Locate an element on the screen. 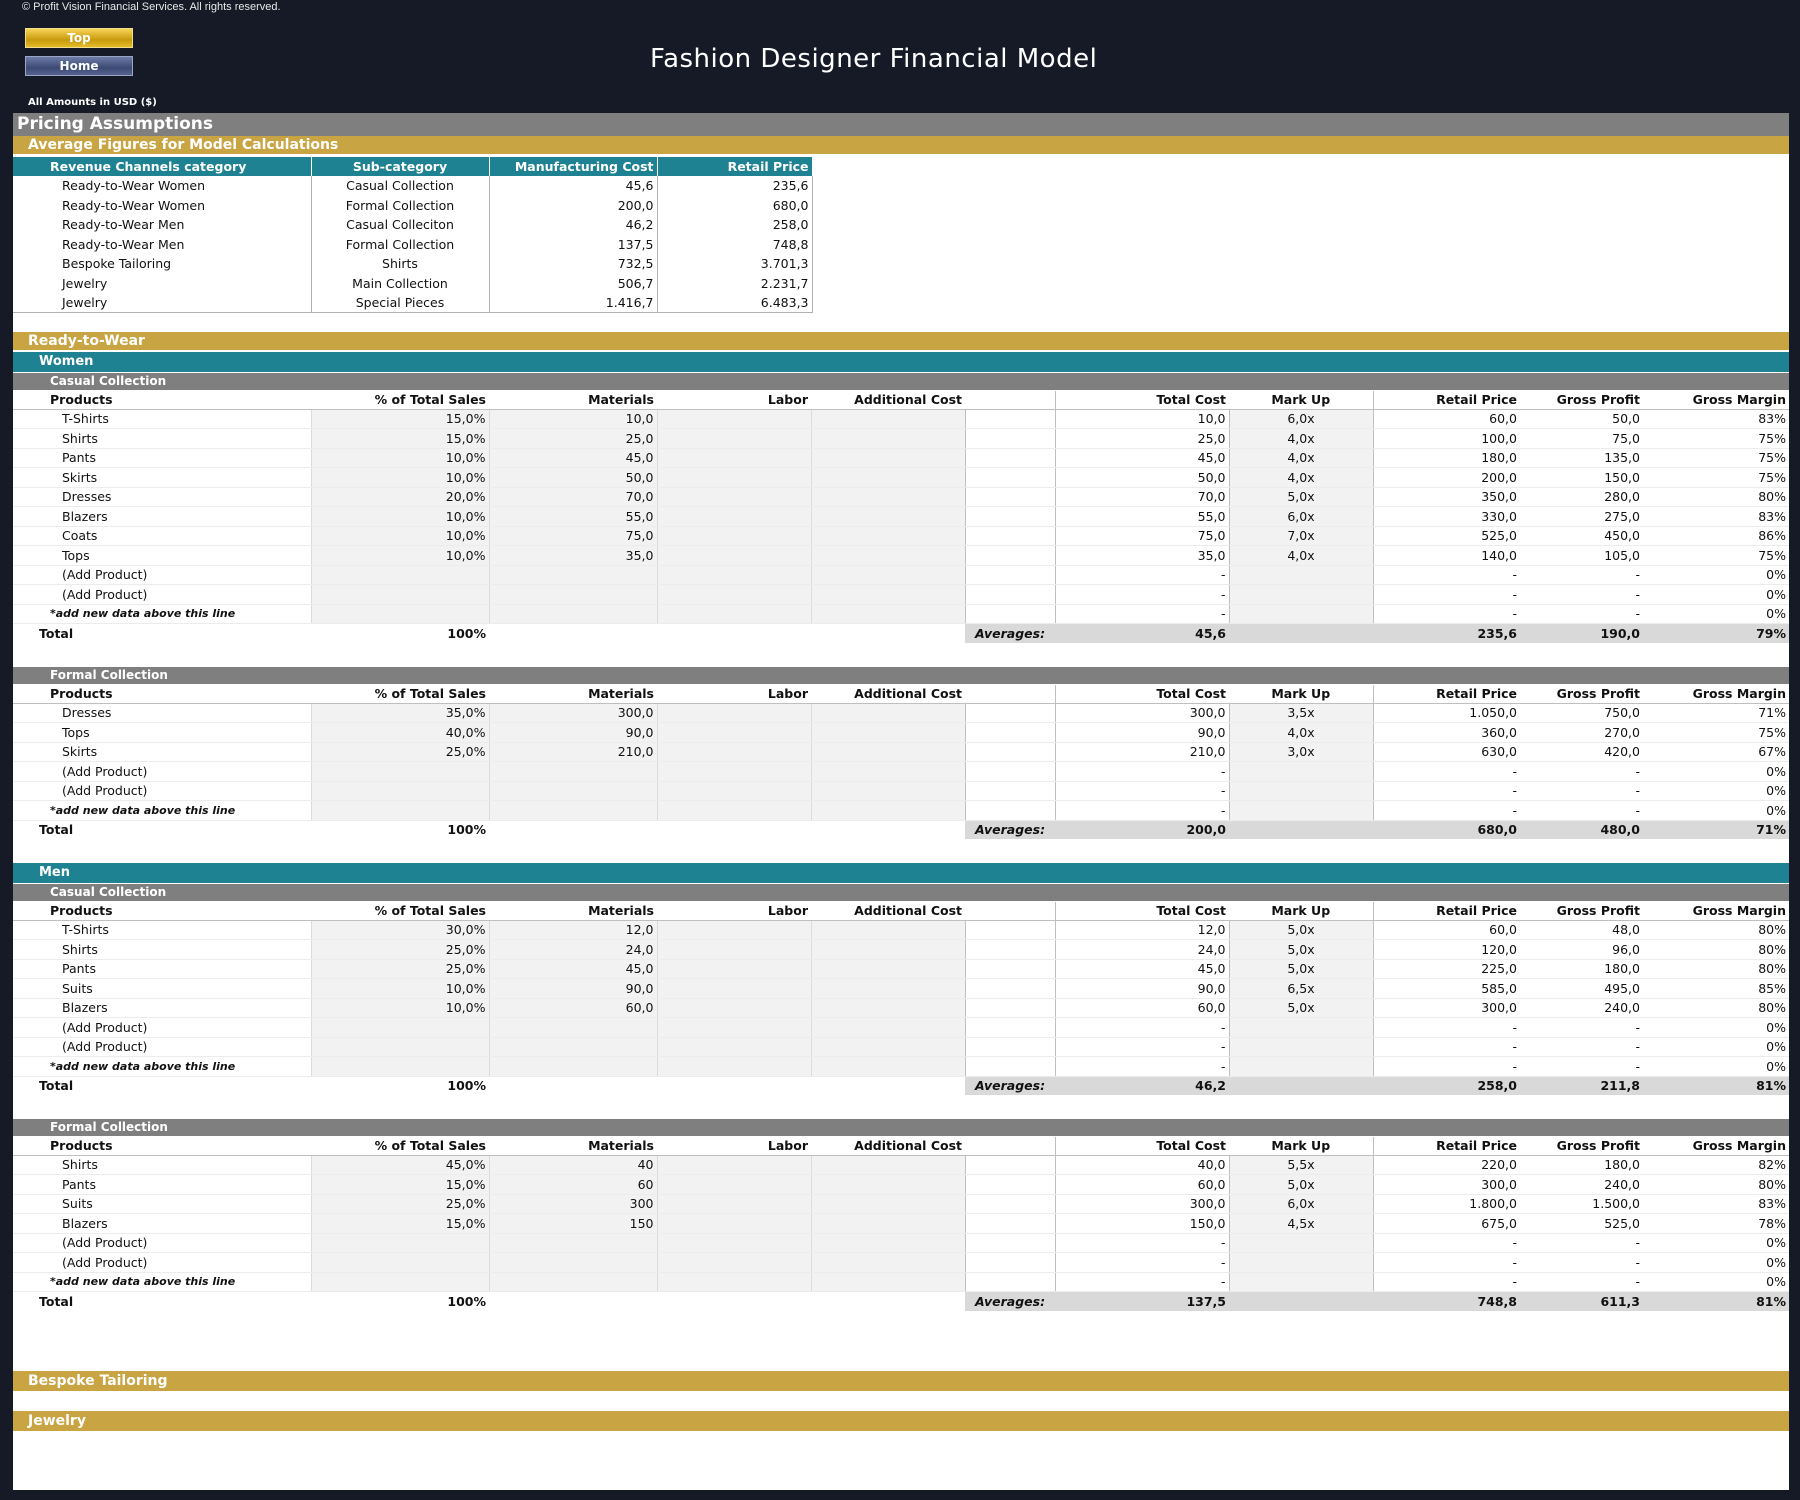  materials-input: 12,0 is located at coordinates (572, 930).